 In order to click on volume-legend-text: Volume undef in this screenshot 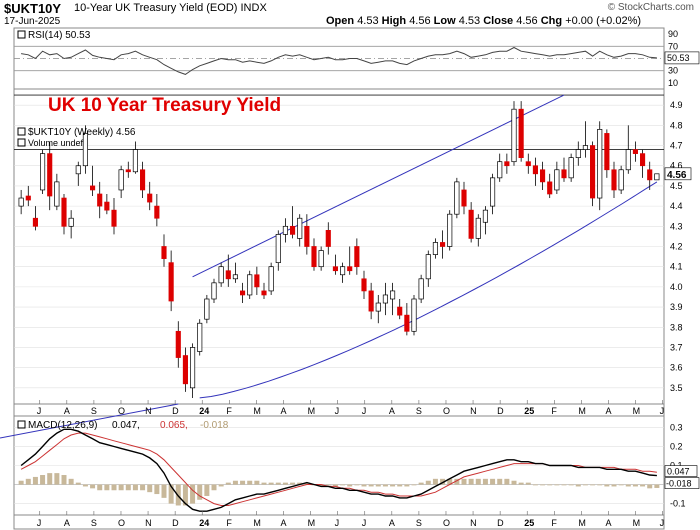, I will do `click(56, 143)`.